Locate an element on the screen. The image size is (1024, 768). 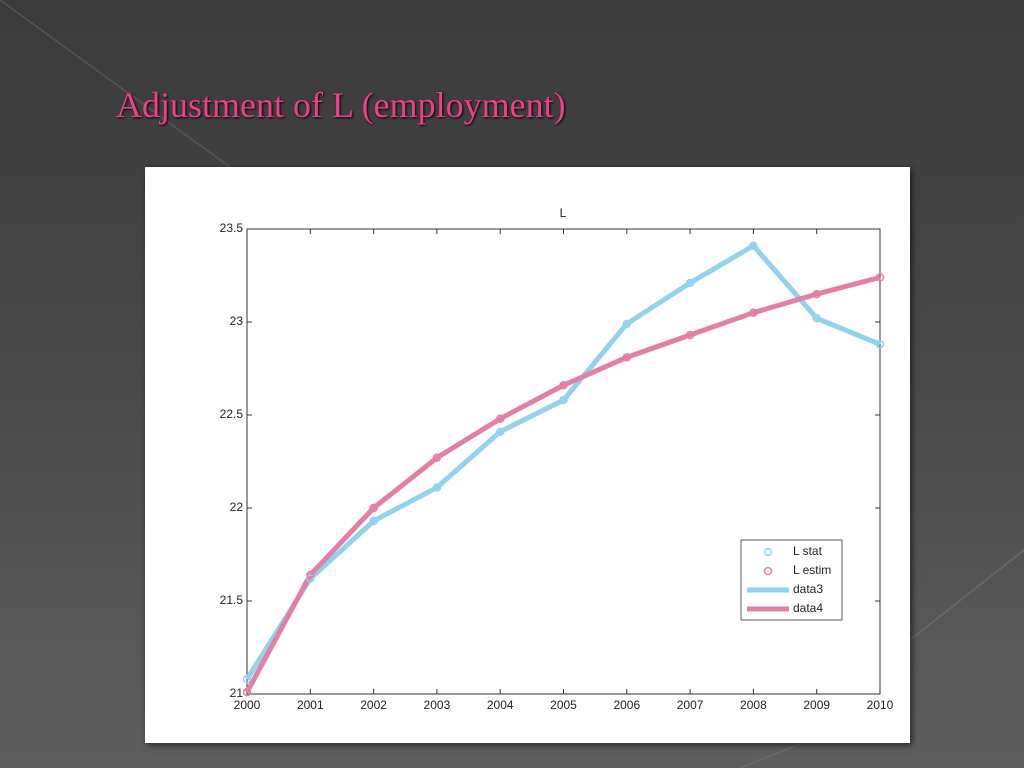
y-tick-label: 22 is located at coordinates (237, 507).